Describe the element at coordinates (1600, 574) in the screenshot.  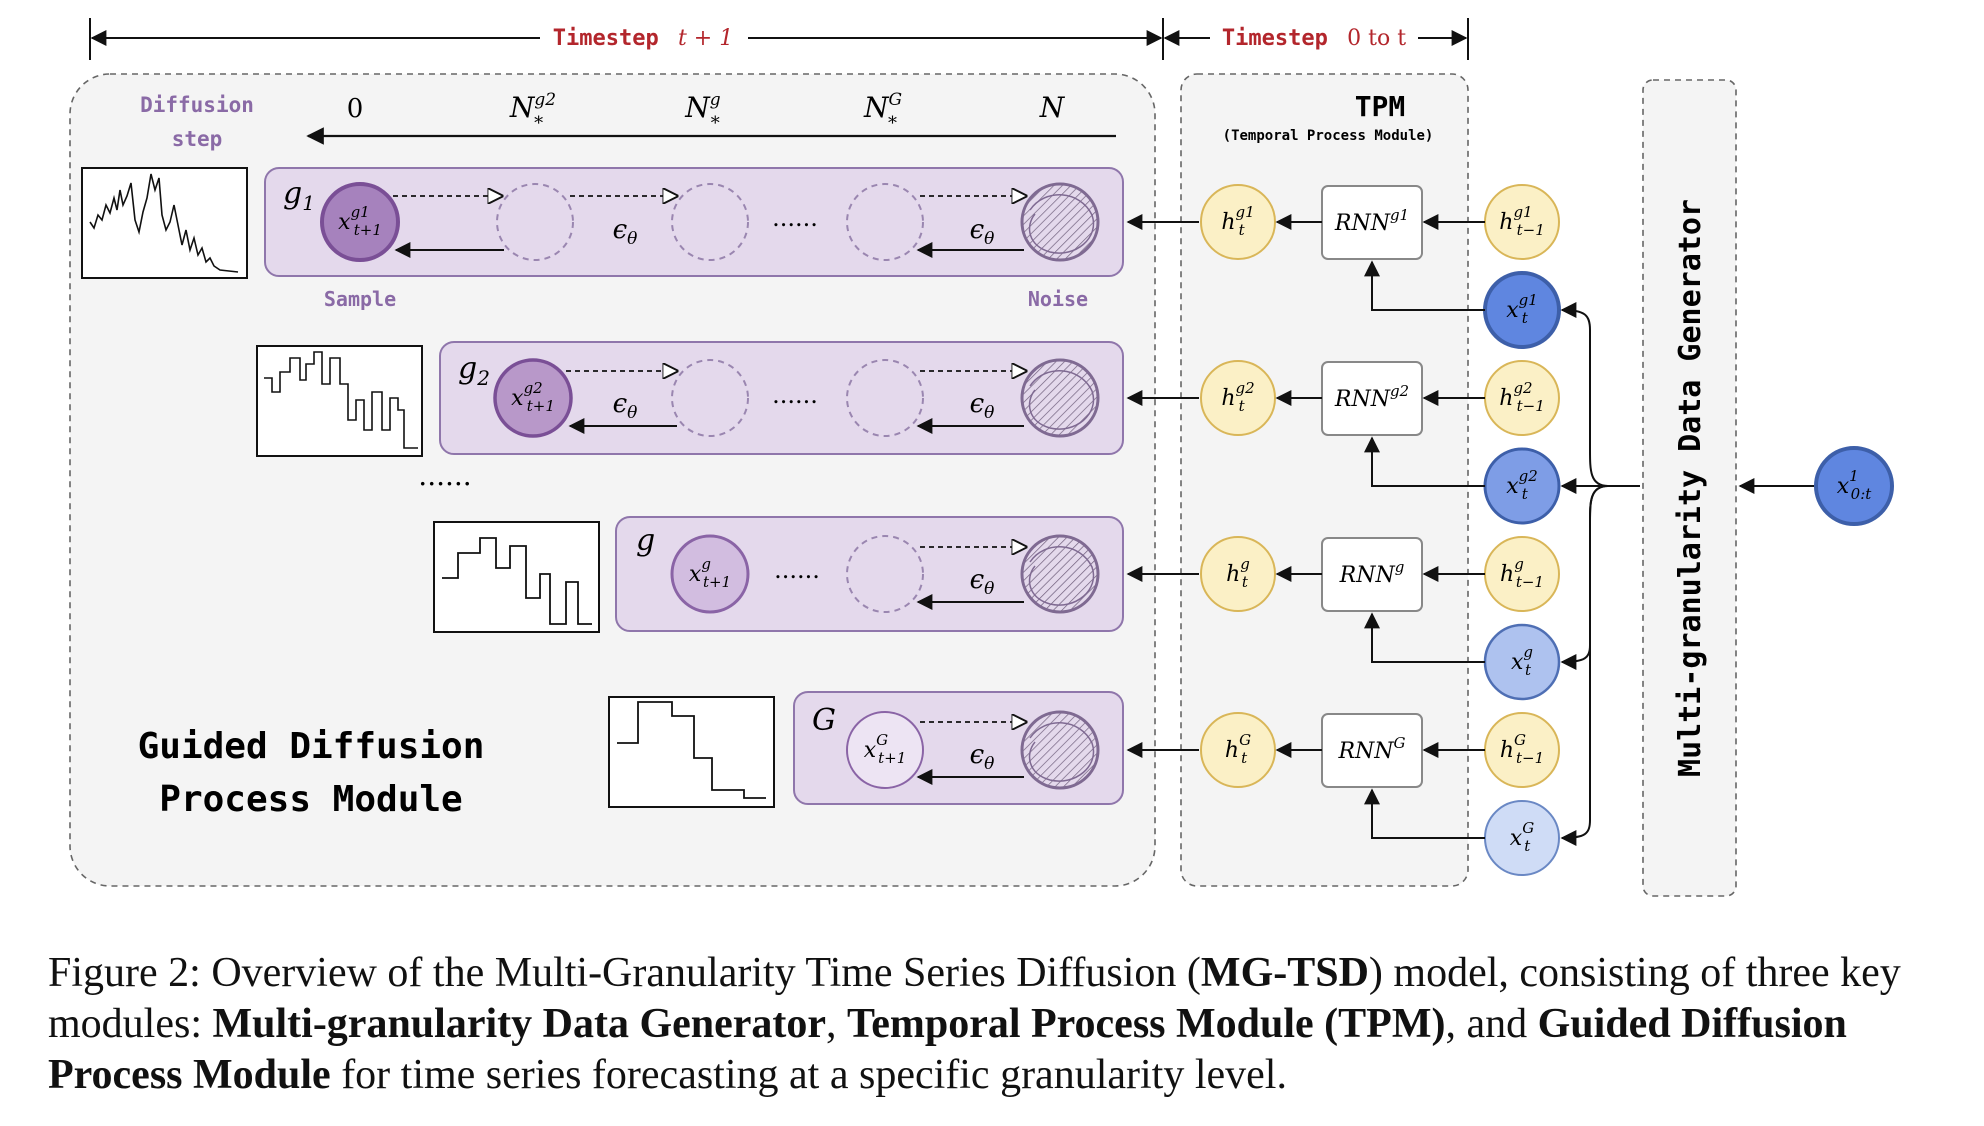
I see `generator-fanout` at that location.